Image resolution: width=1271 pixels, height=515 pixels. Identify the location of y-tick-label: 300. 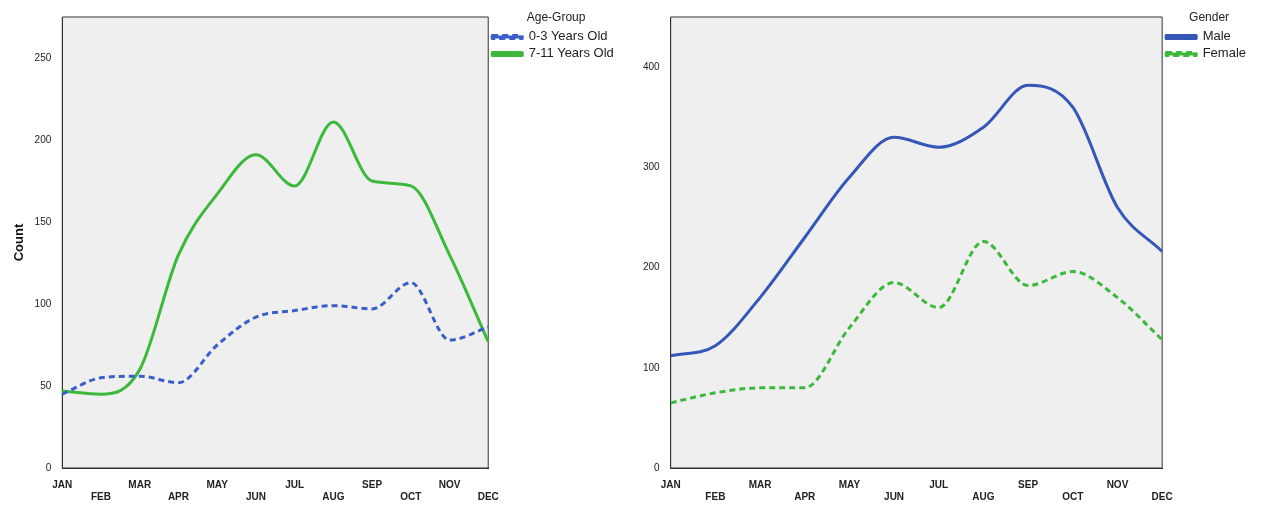
(652, 167).